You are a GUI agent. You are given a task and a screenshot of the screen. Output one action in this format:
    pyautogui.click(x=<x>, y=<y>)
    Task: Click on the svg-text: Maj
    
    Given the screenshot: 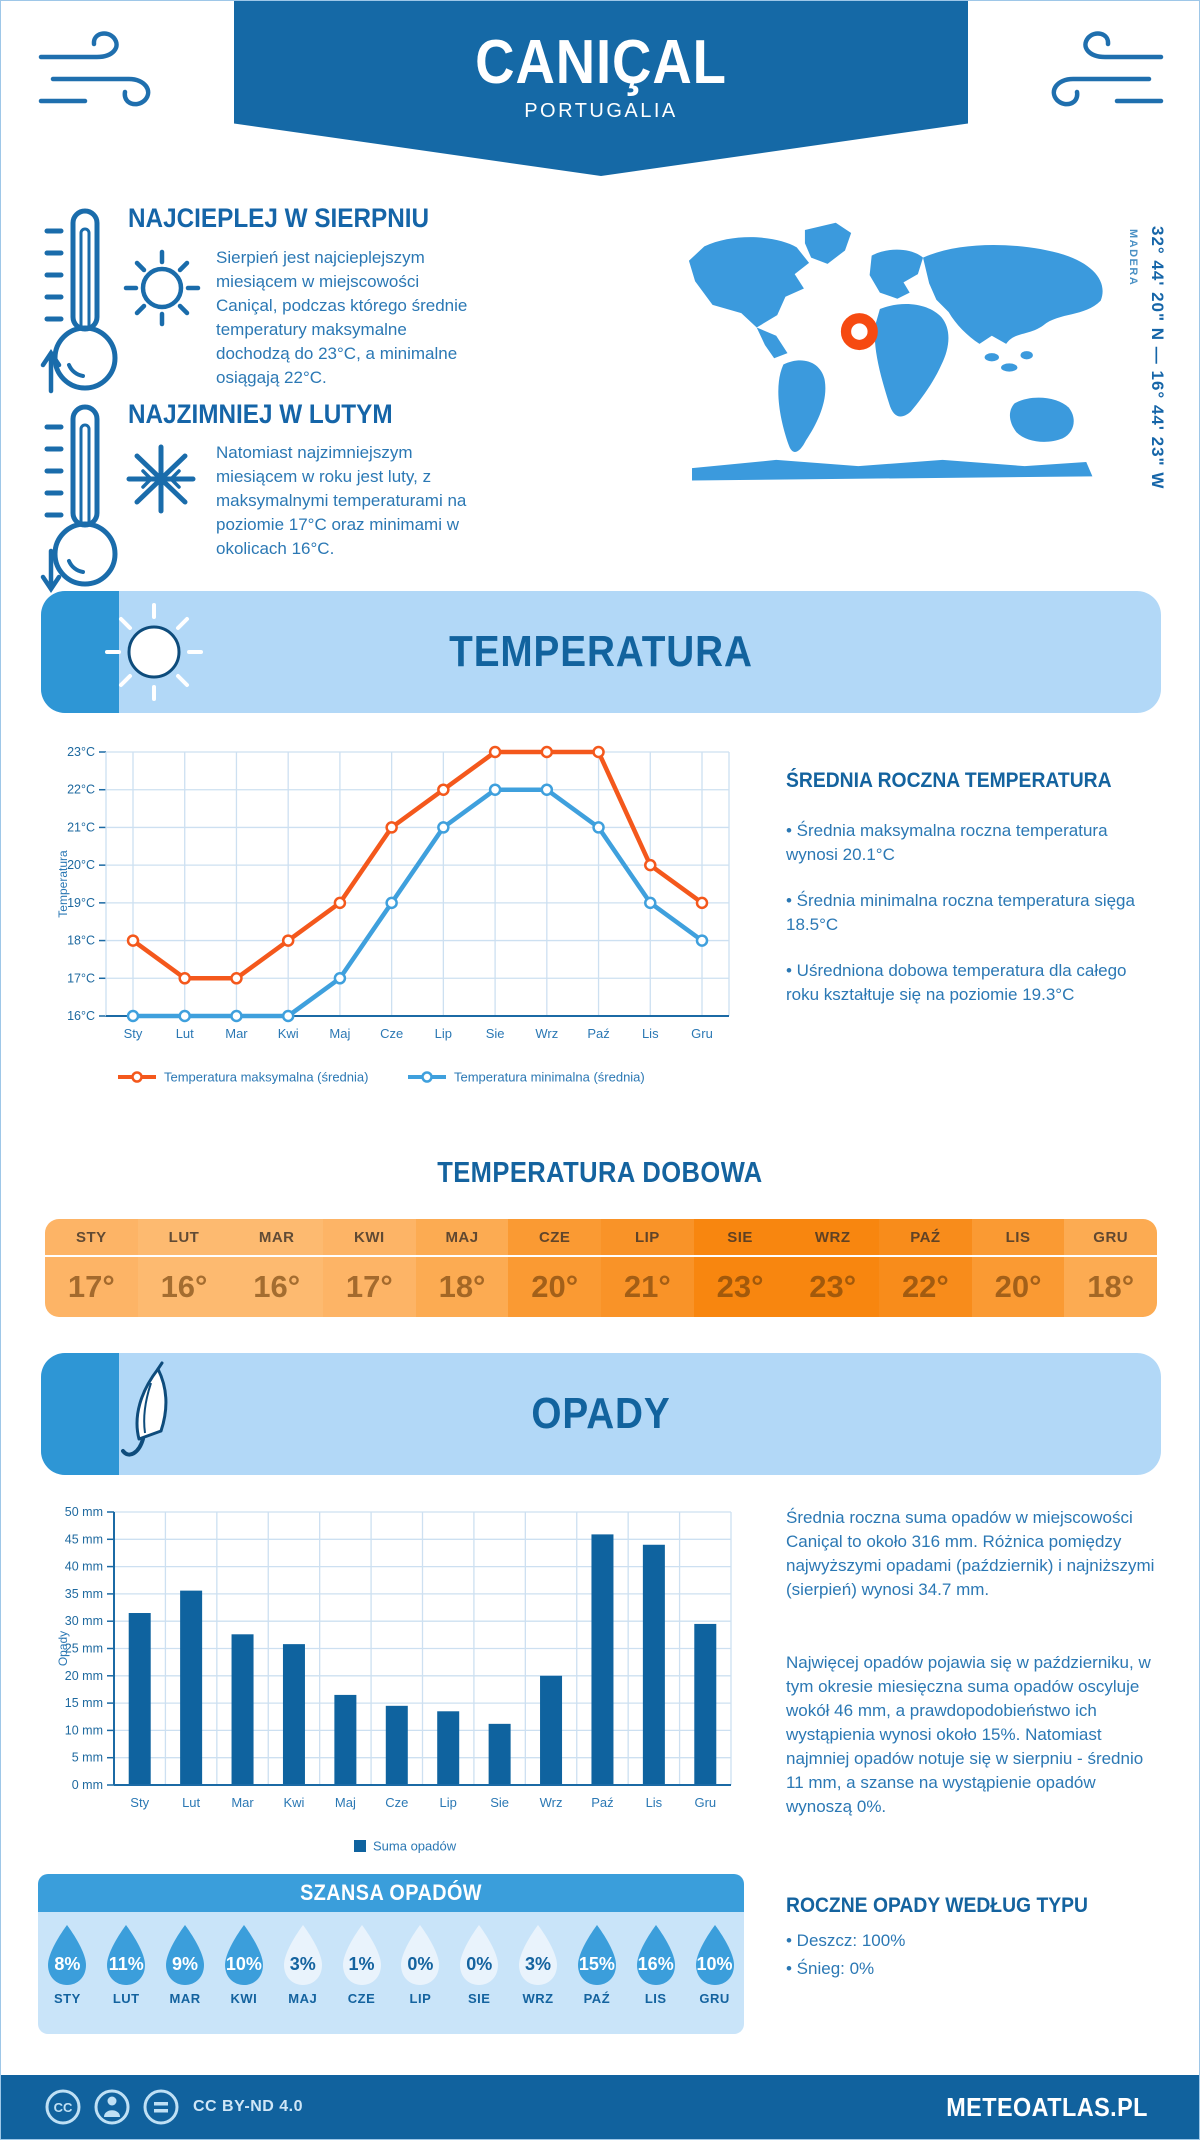 What is the action you would take?
    pyautogui.click(x=345, y=1802)
    